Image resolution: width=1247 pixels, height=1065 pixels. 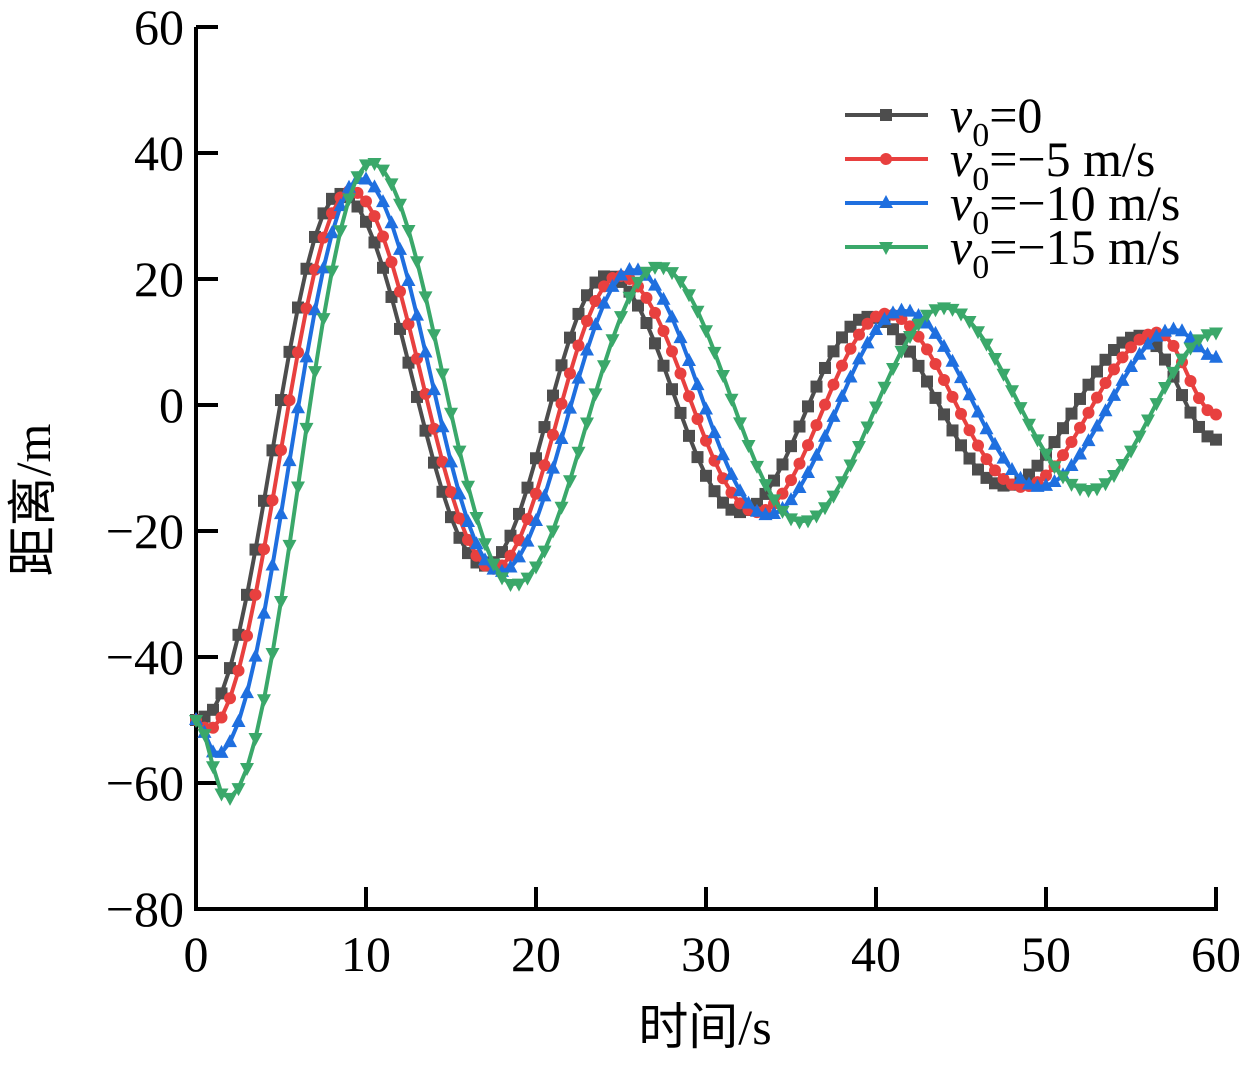 I want to click on legend-entry: v0=−10 m/s, so click(x=1012, y=208).